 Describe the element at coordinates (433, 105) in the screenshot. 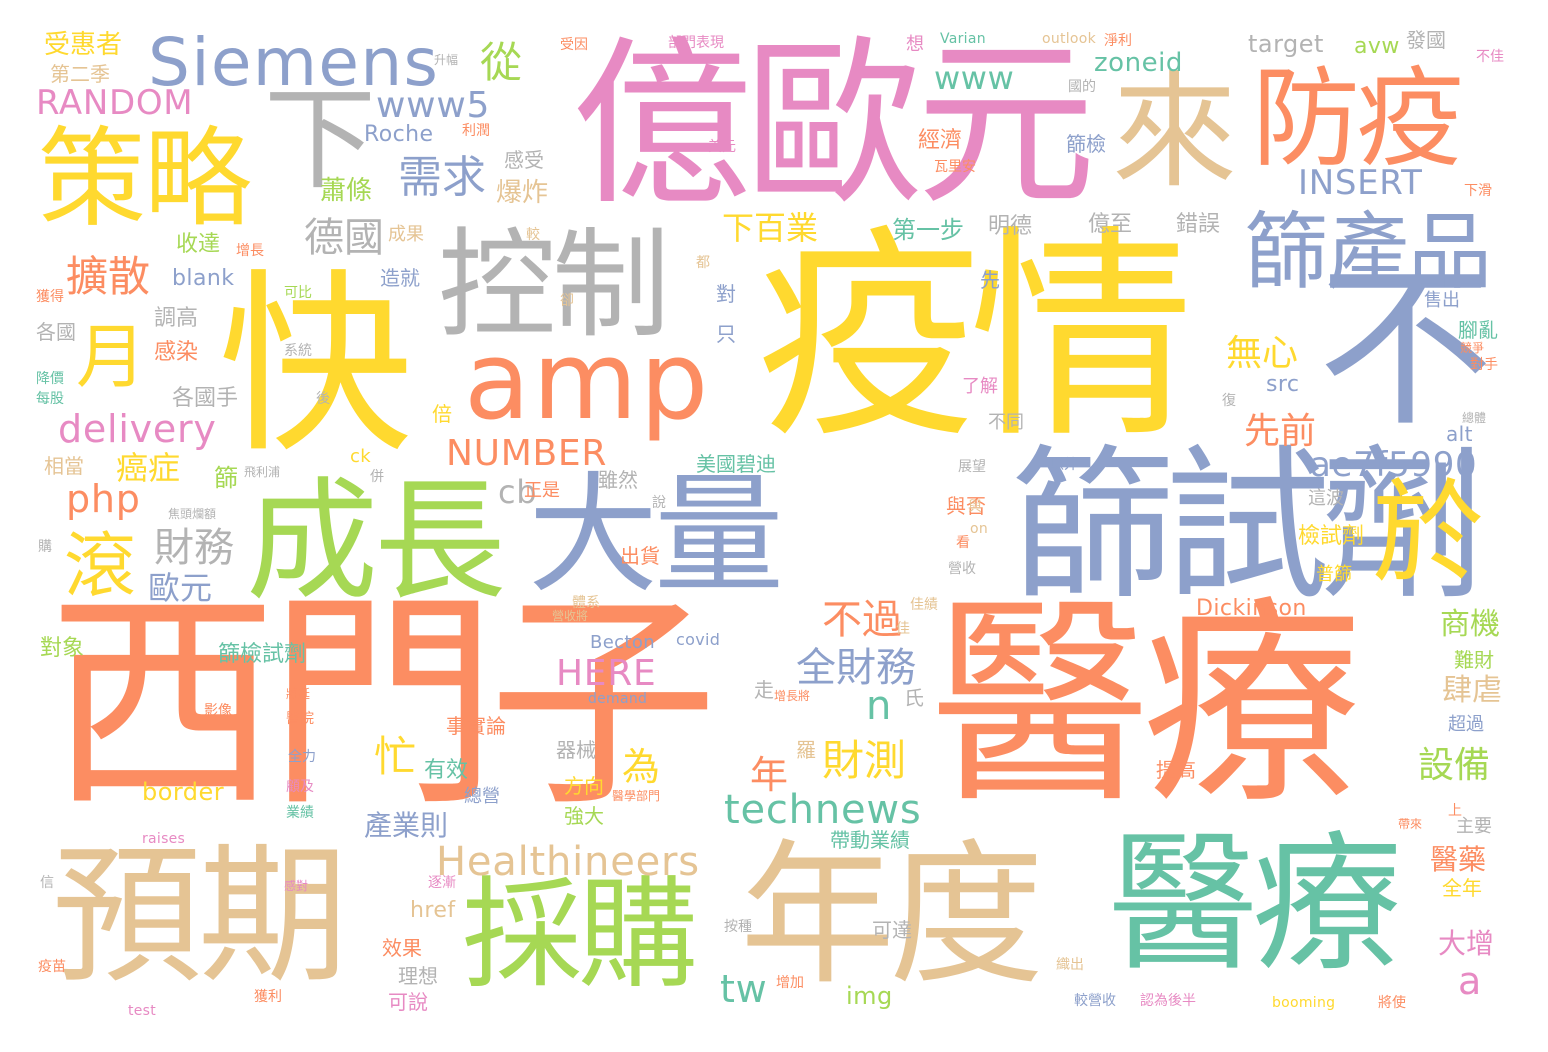

I see `word: www5` at that location.